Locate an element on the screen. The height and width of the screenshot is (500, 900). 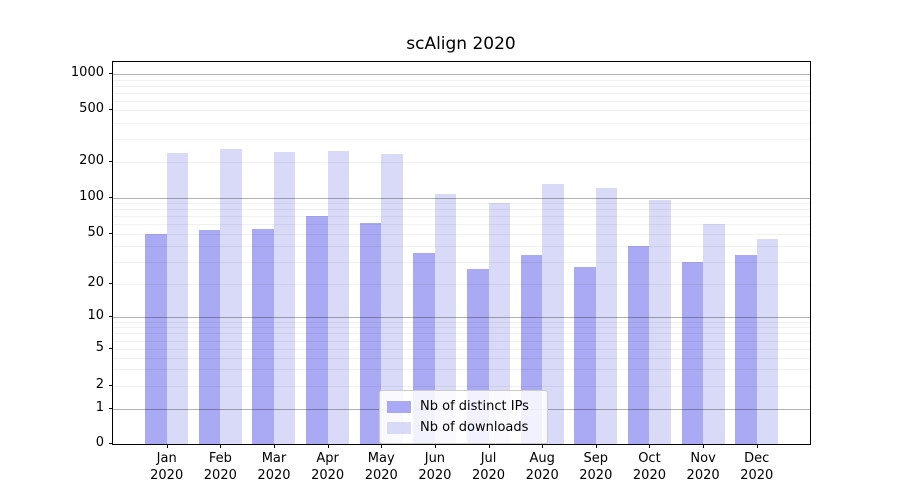
x-tick-label: Jul 2020 is located at coordinates (489, 467).